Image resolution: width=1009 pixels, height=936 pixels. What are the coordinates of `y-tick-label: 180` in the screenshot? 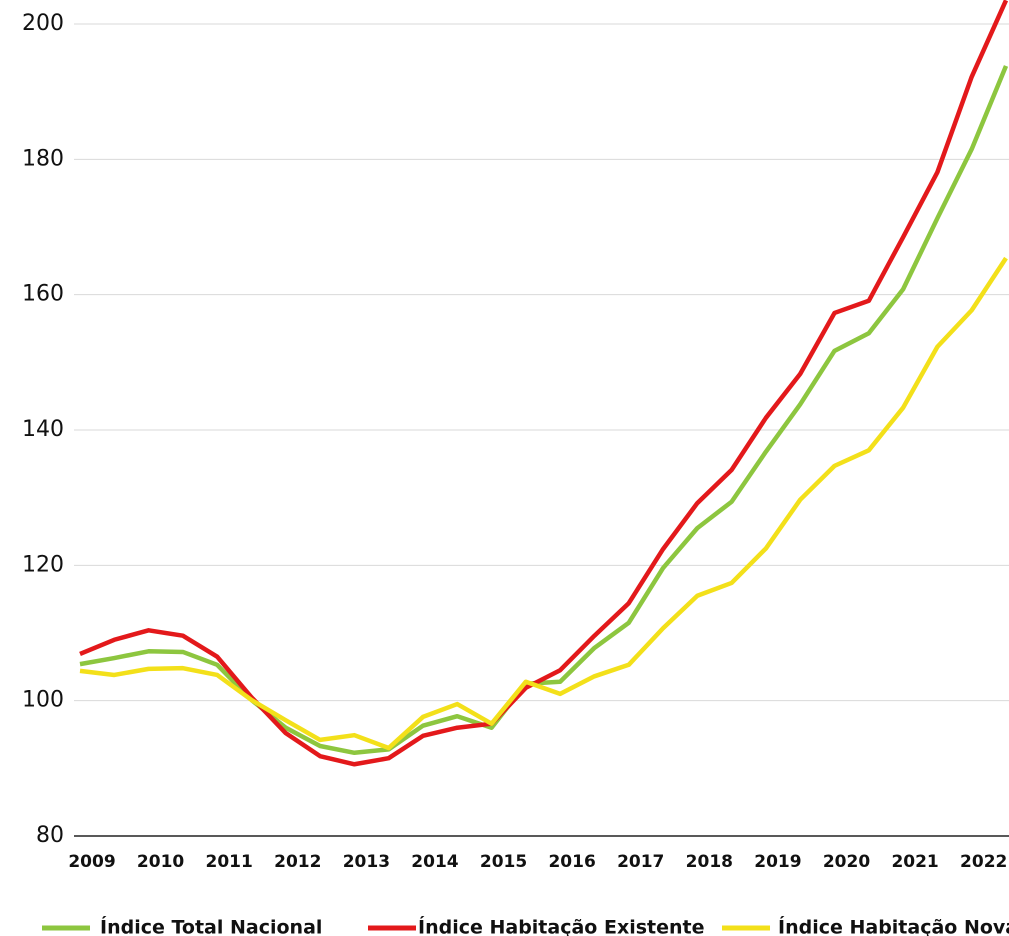 It's located at (43, 158).